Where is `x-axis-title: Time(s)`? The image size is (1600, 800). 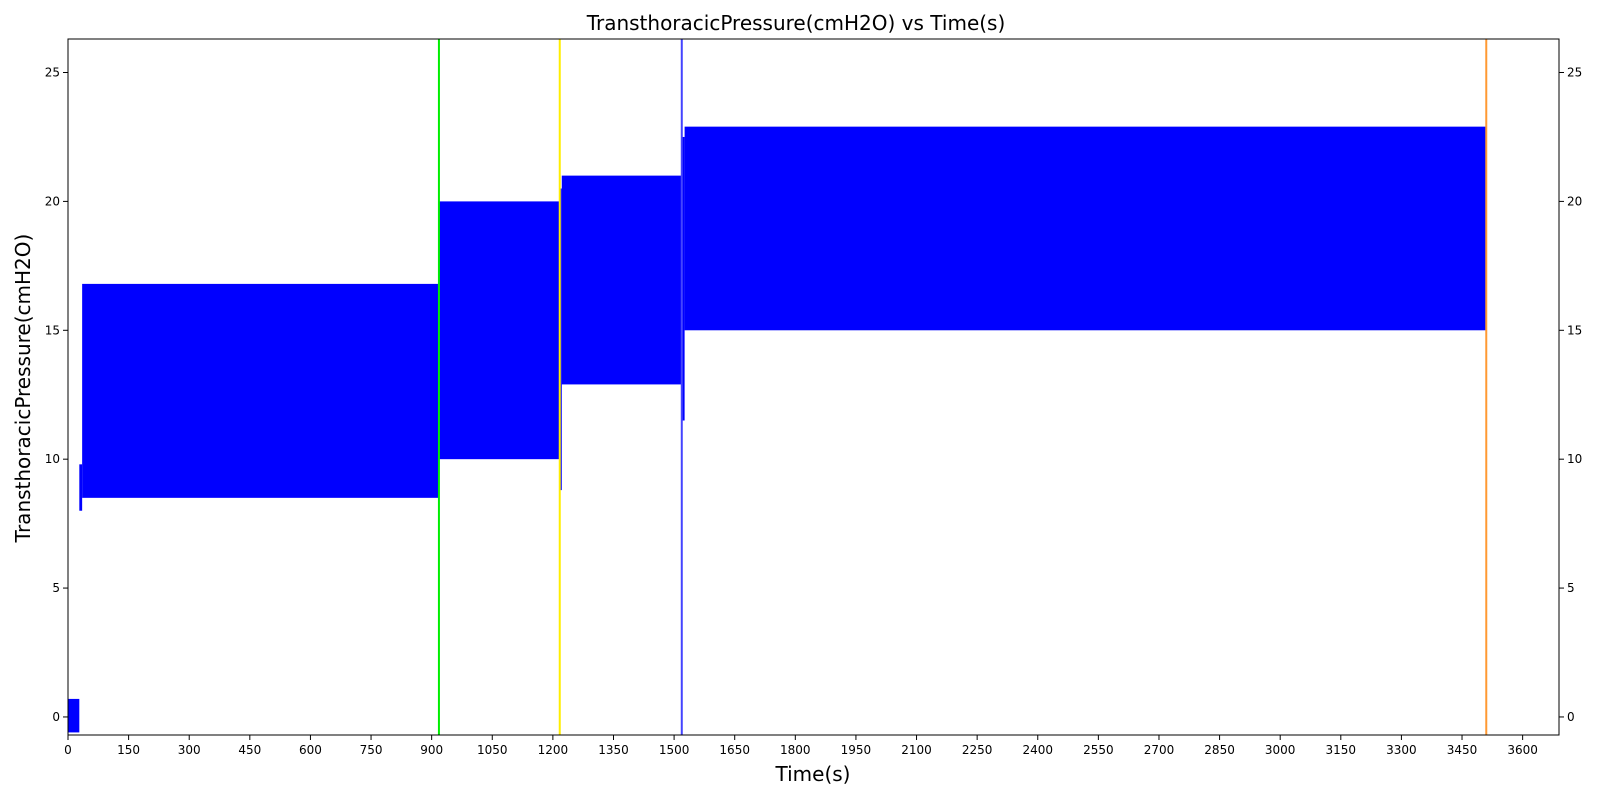 x-axis-title: Time(s) is located at coordinates (813, 774).